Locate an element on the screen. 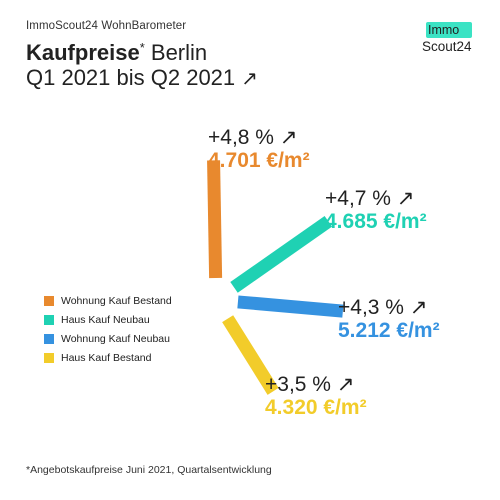 This screenshot has height=500, width=500. price-label: 4.701 €/m² is located at coordinates (259, 161).